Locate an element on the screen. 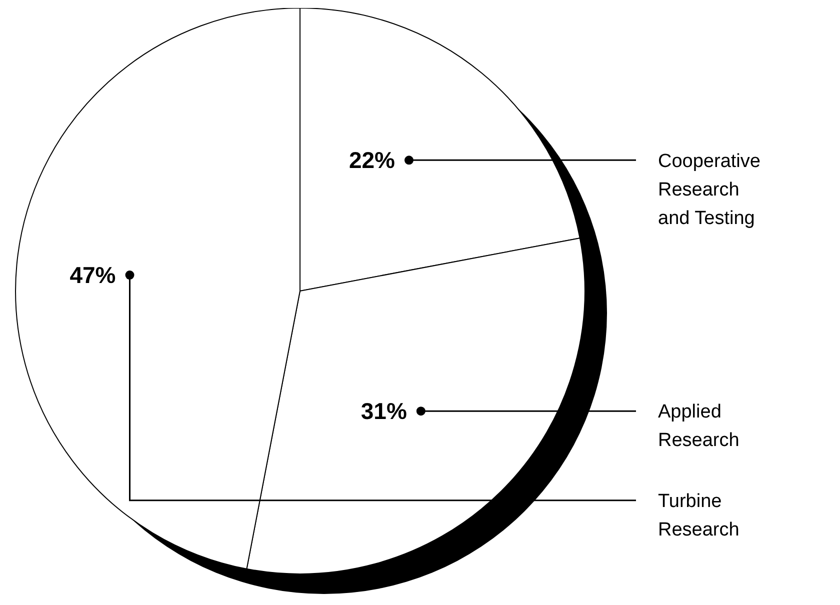 The width and height of the screenshot is (840, 605). data-label: 22% is located at coordinates (371, 160).